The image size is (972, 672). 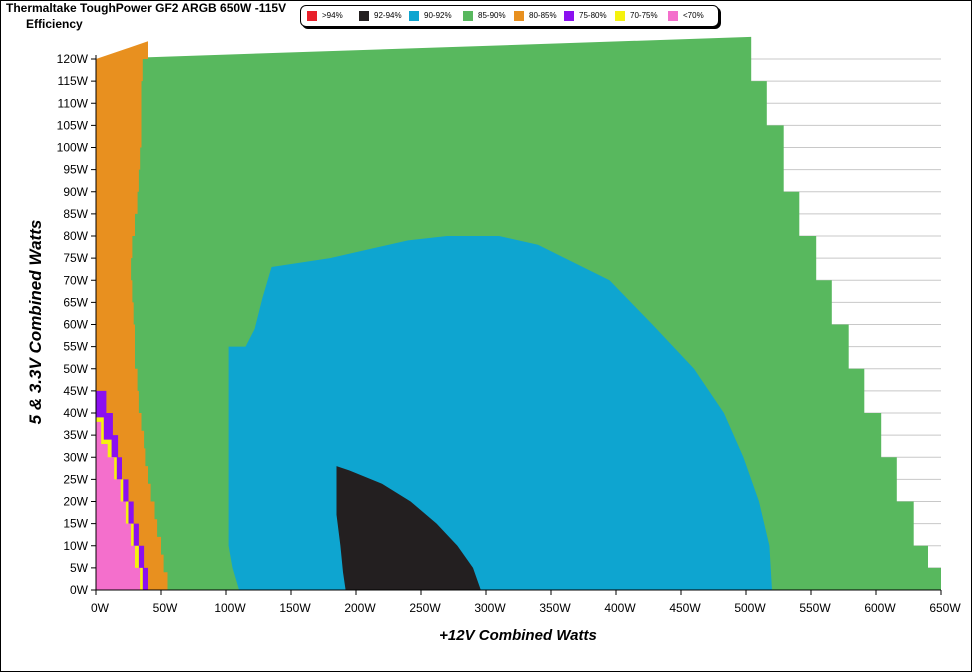 I want to click on legend-label: 90-92%, so click(x=438, y=15).